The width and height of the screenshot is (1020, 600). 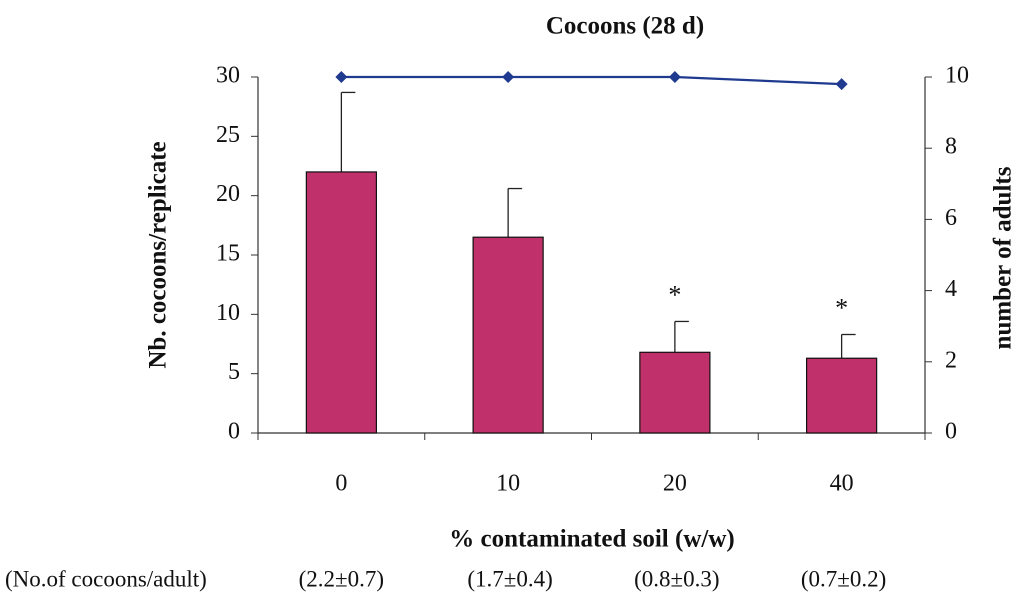 What do you see at coordinates (951, 432) in the screenshot?
I see `y2-tick-label: 0` at bounding box center [951, 432].